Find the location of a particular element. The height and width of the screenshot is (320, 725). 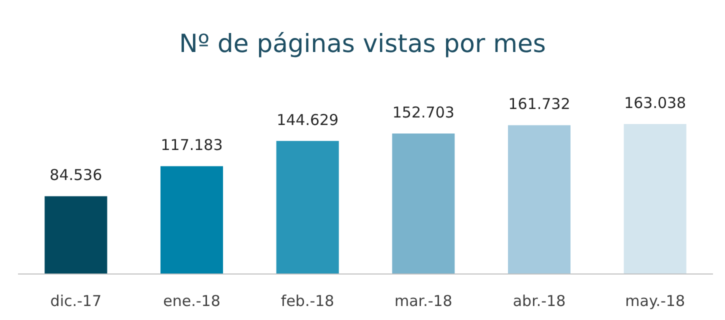

data-label: 161.732 is located at coordinates (539, 104).